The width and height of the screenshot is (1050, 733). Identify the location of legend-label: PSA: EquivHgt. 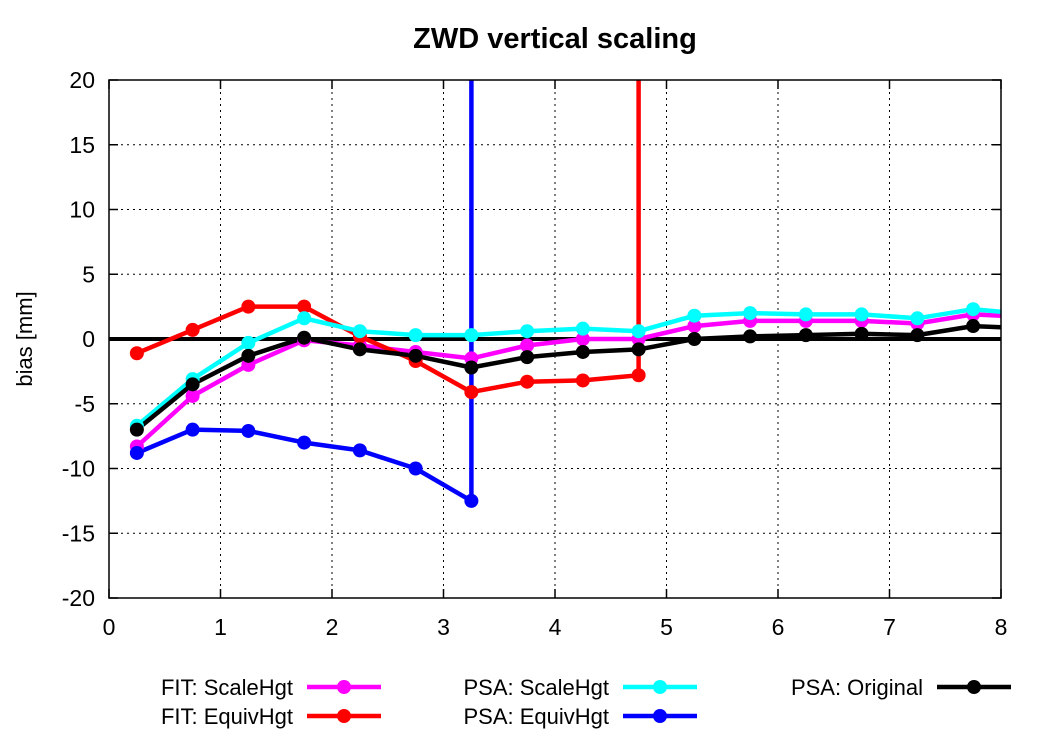
(536, 716).